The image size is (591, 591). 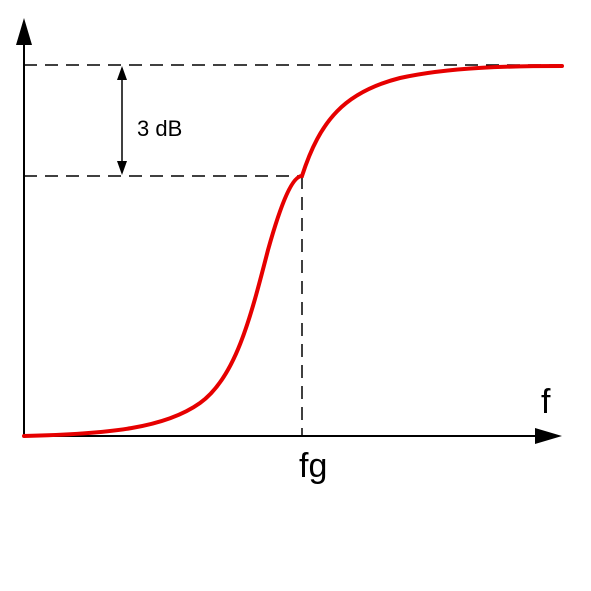 I want to click on x-axis, so click(x=293, y=436).